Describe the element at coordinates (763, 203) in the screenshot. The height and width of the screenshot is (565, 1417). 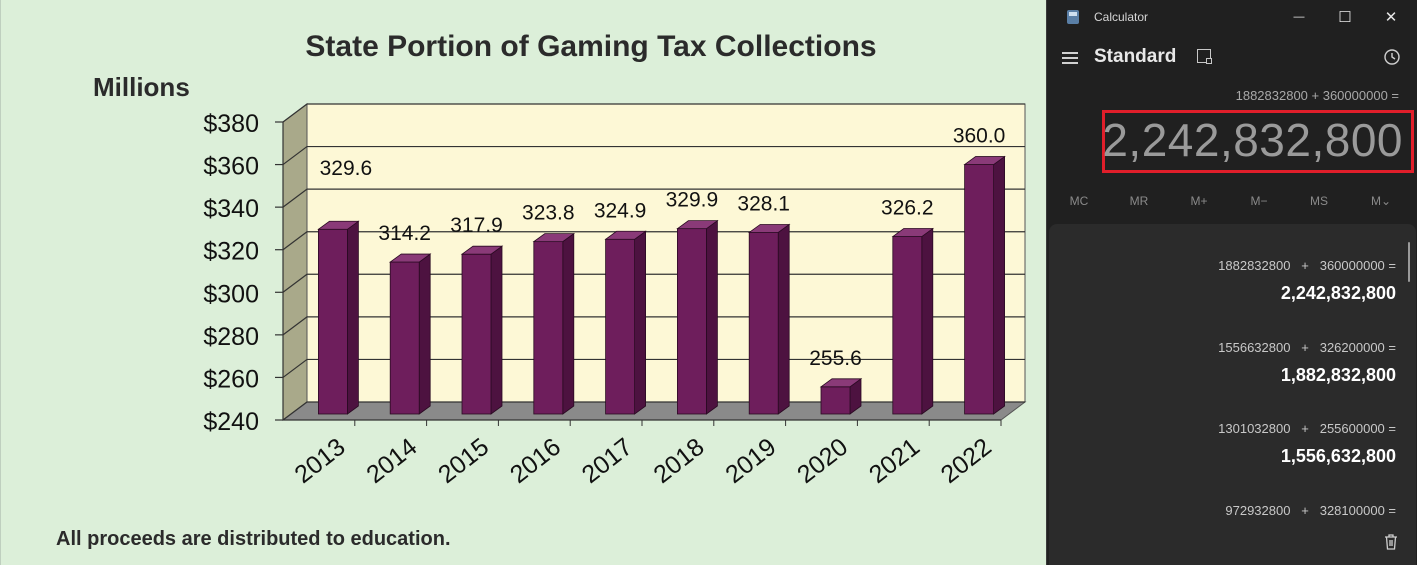
I see `data-label: 328.1` at that location.